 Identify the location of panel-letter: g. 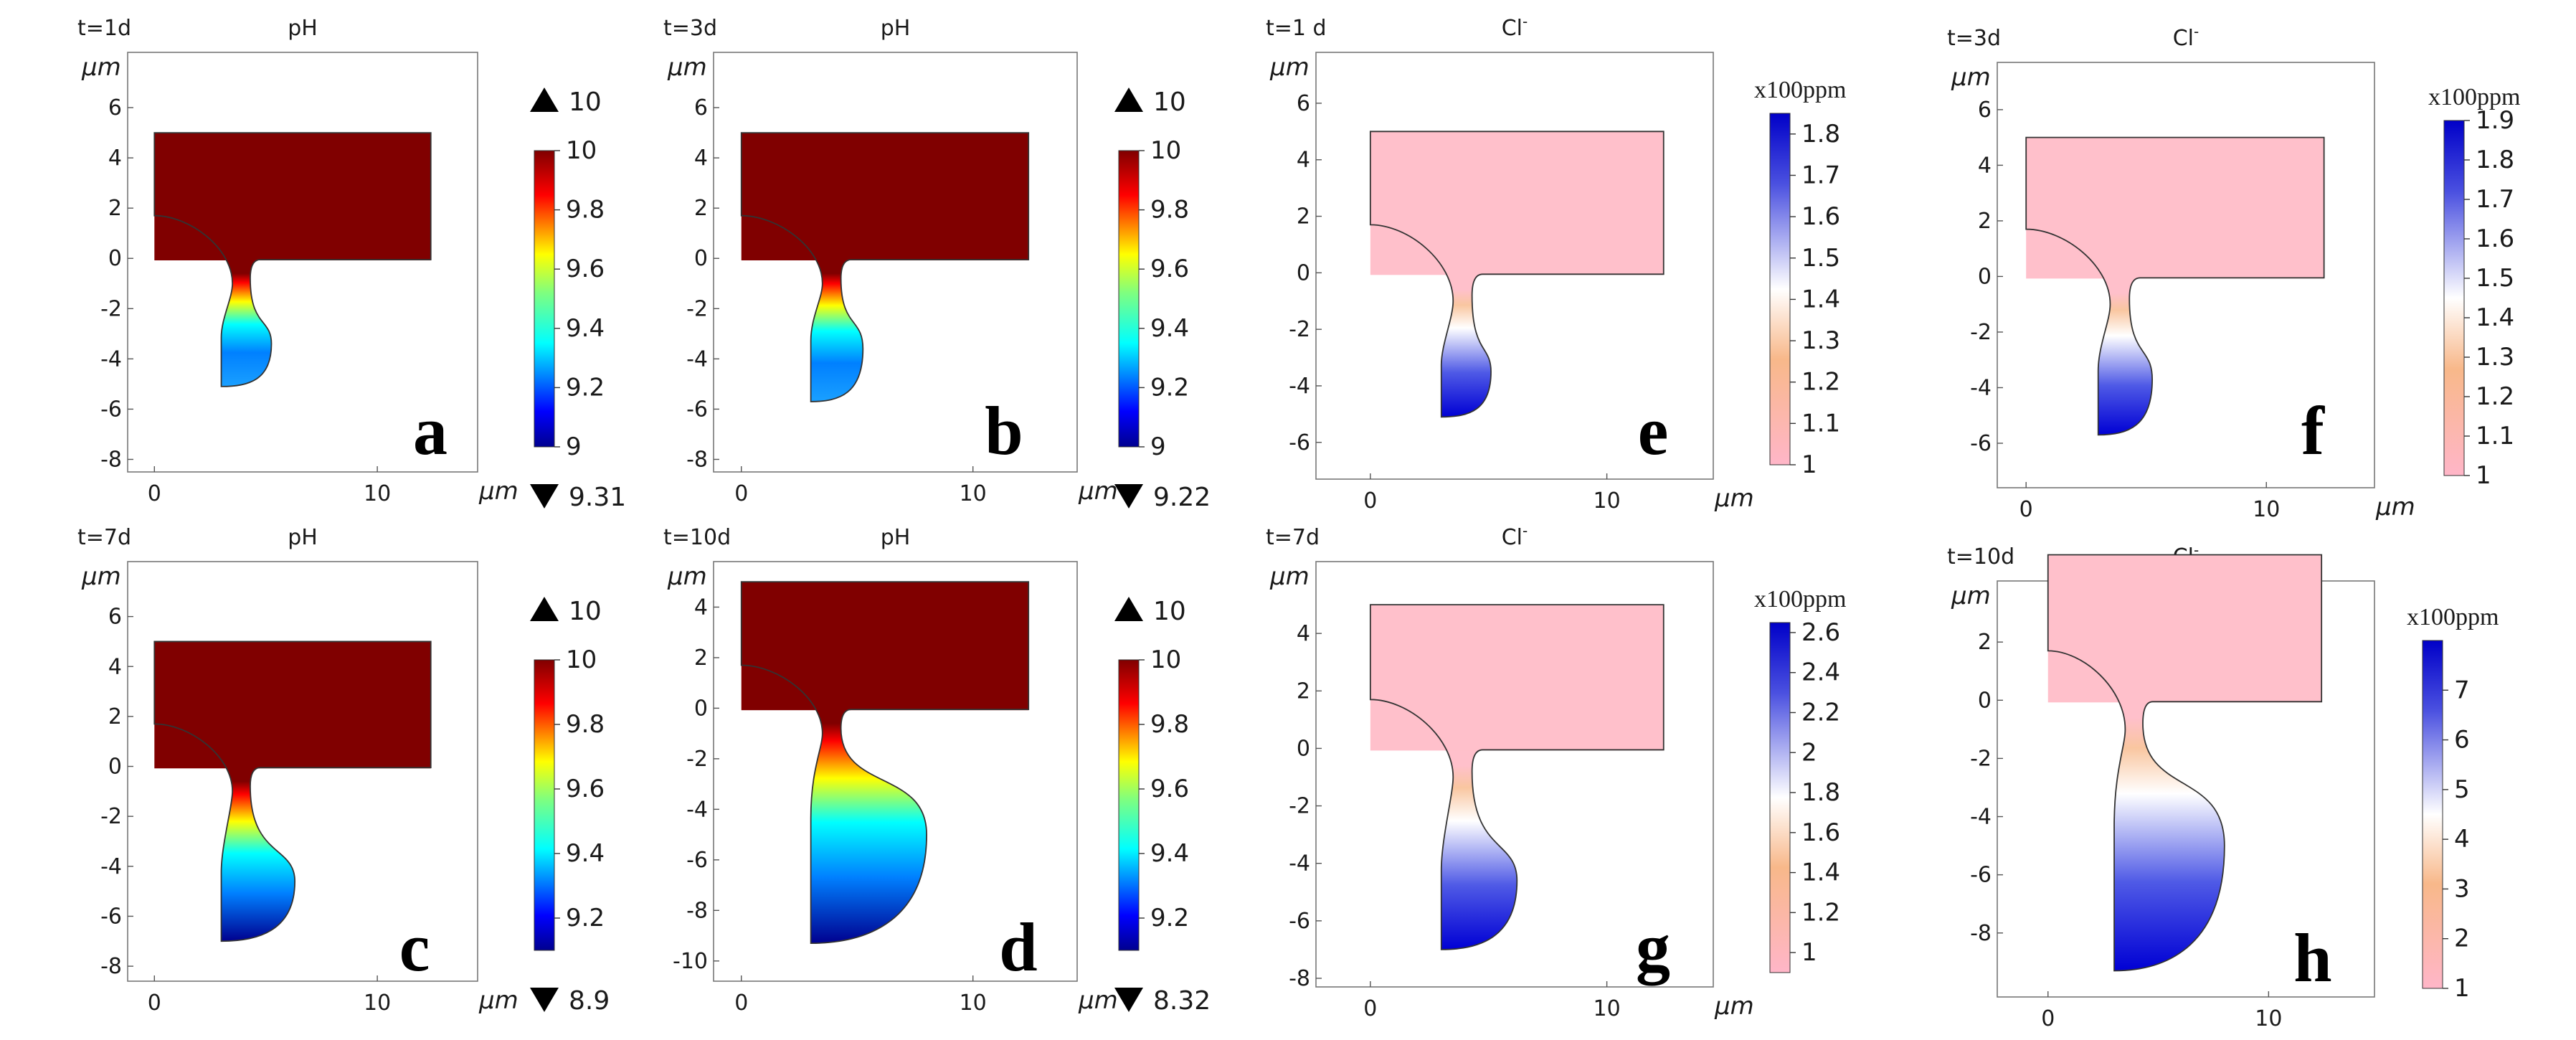
(1653, 947).